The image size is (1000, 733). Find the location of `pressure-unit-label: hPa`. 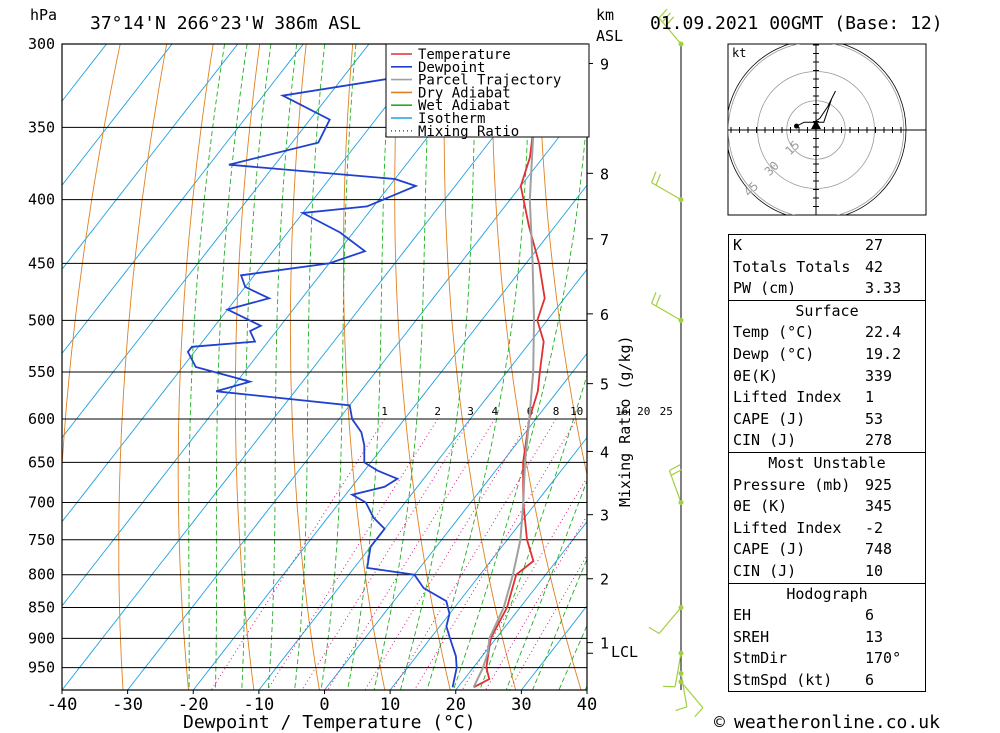

pressure-unit-label: hPa is located at coordinates (43, 15).